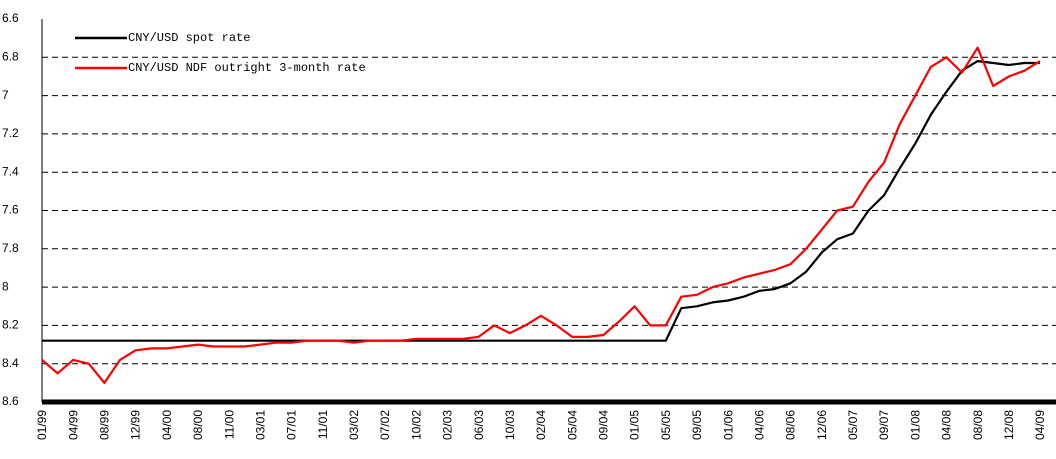 The height and width of the screenshot is (459, 1056). Describe the element at coordinates (10, 210) in the screenshot. I see `y-tick-label: 7.6` at that location.